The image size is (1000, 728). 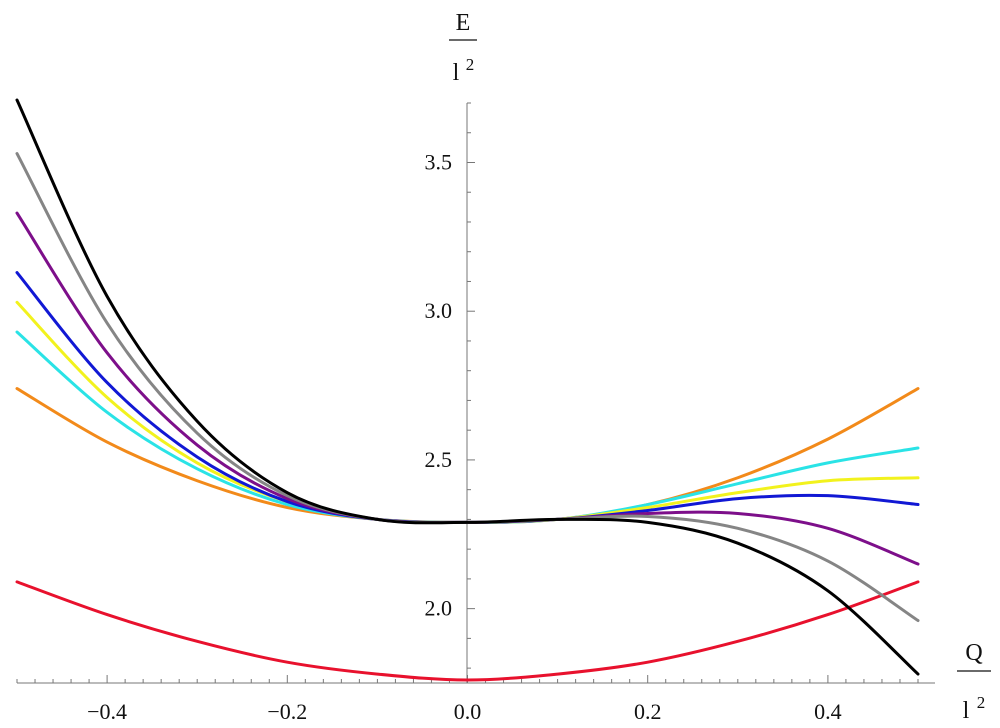 I want to click on y-axis-label-exponent: 2, so click(x=470, y=64).